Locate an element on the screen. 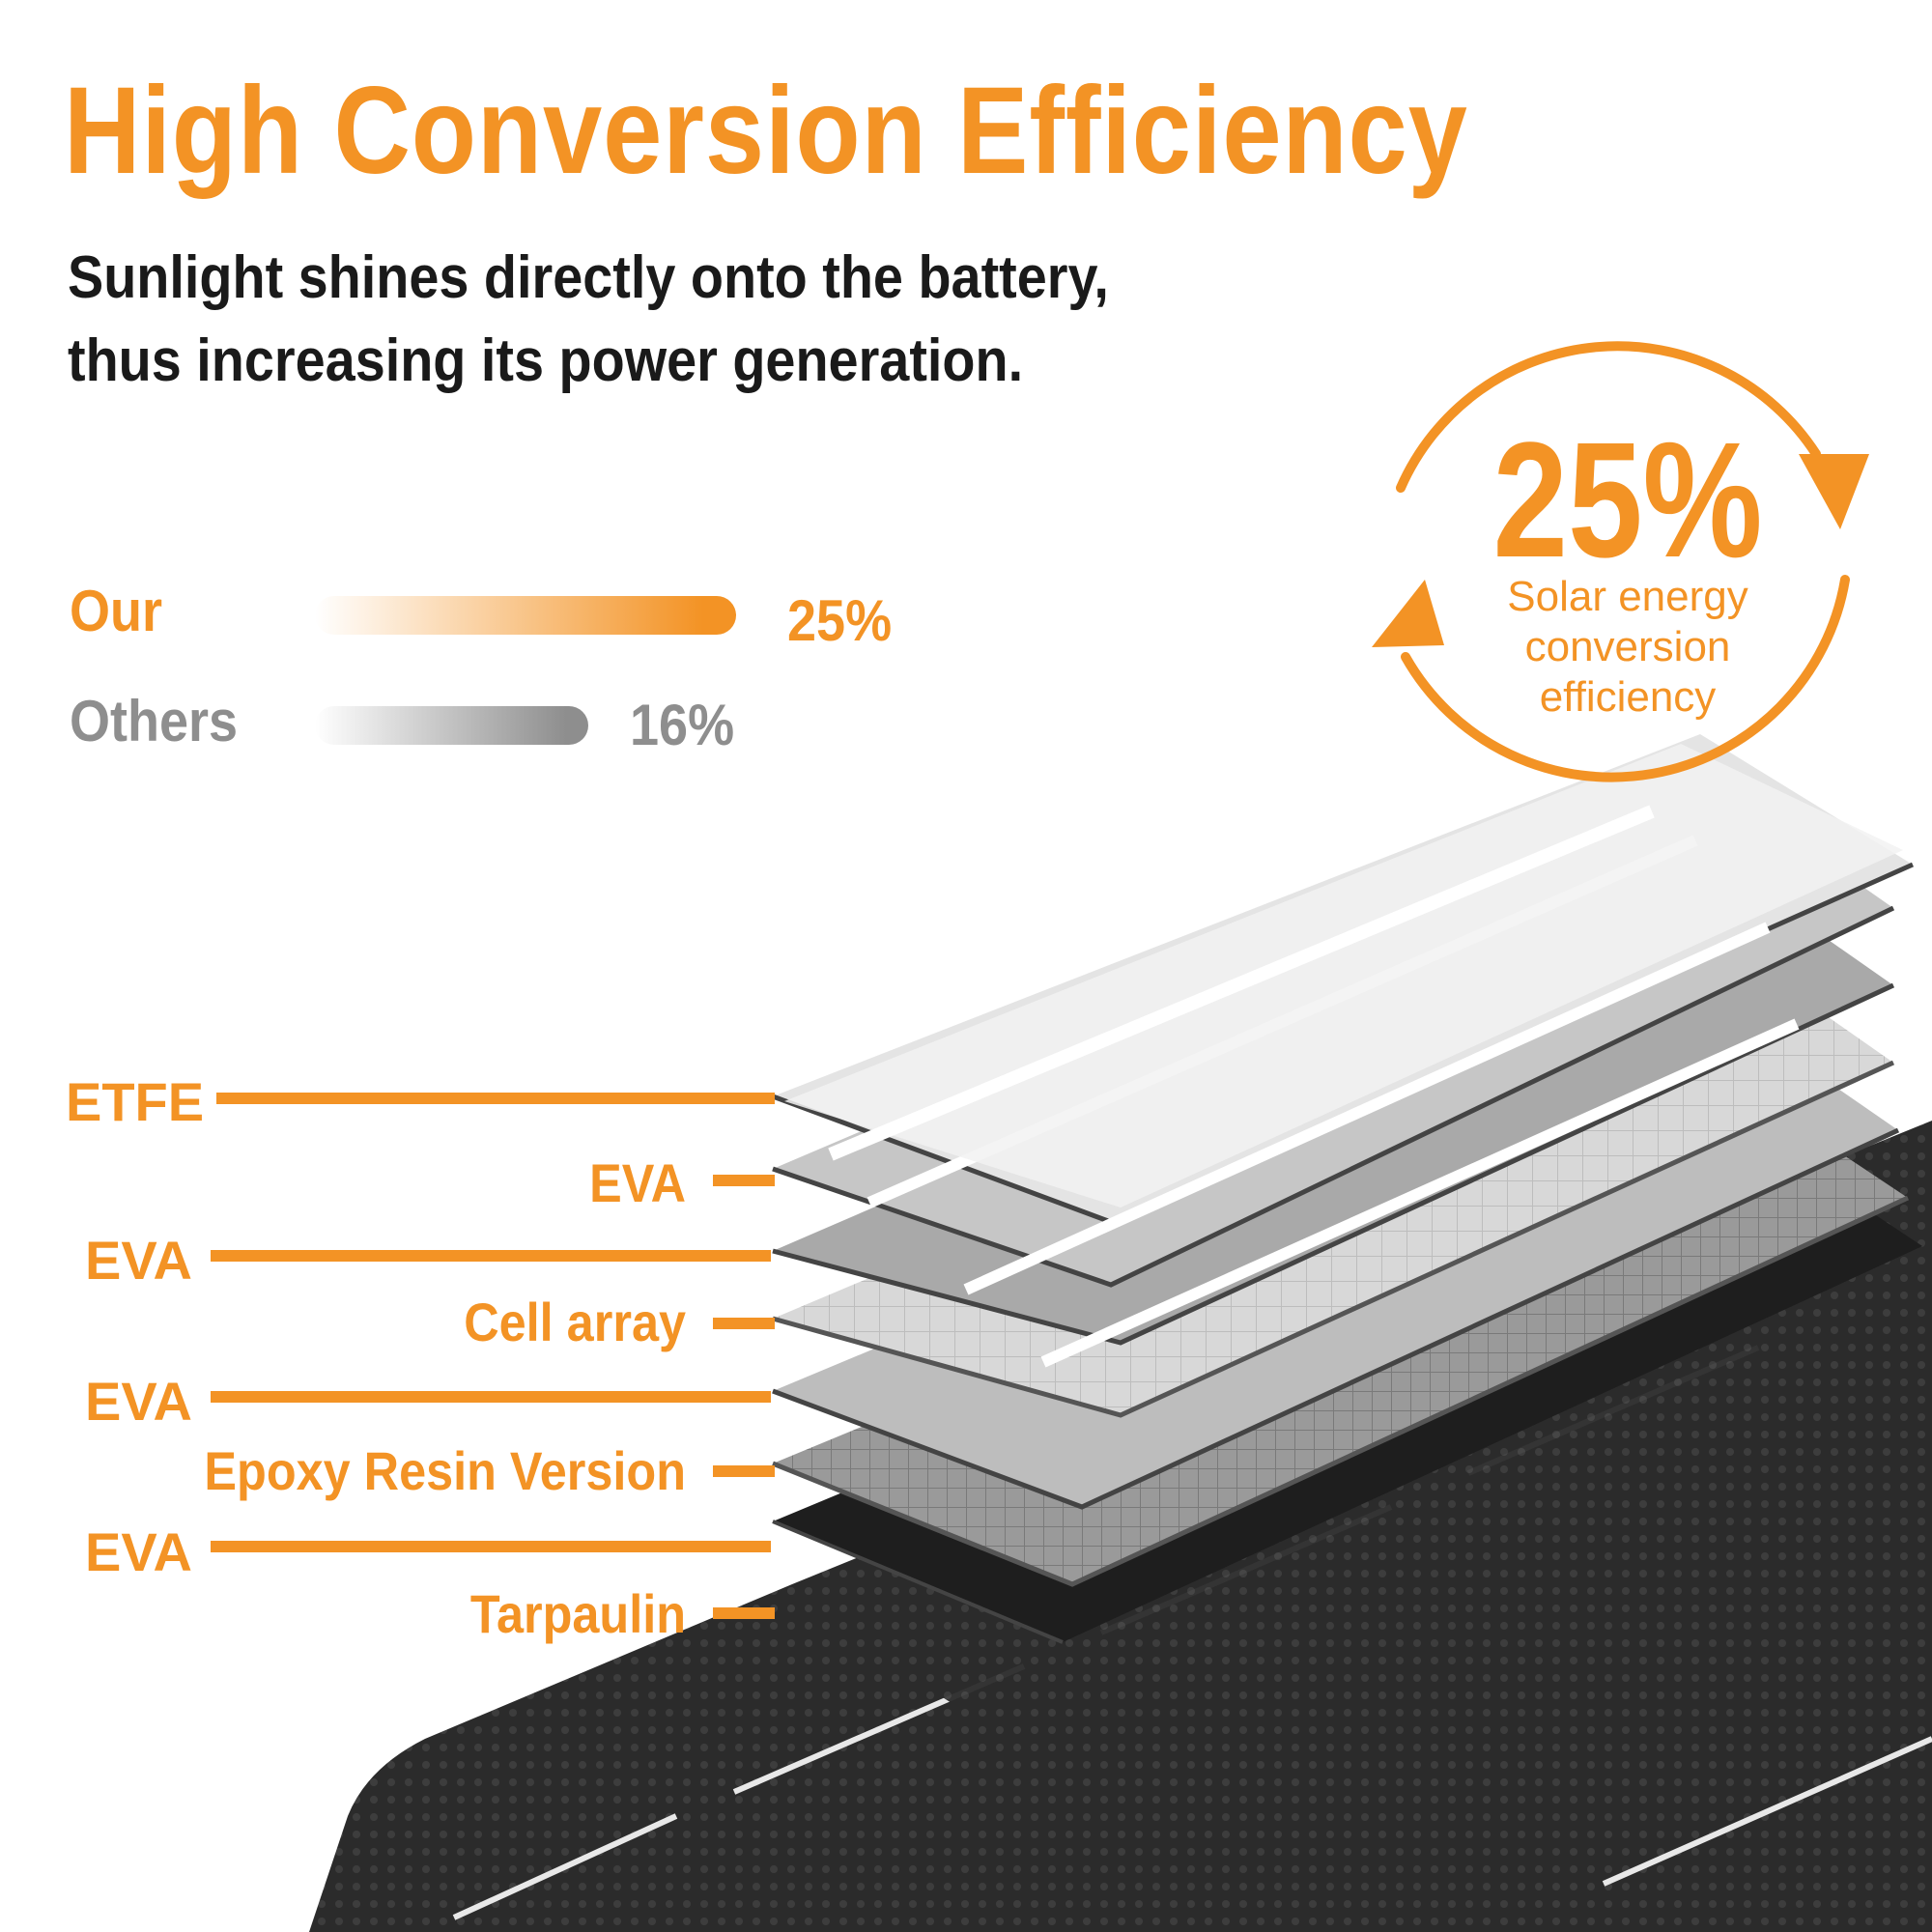 The height and width of the screenshot is (1932, 1932). others-label: Others is located at coordinates (154, 721).